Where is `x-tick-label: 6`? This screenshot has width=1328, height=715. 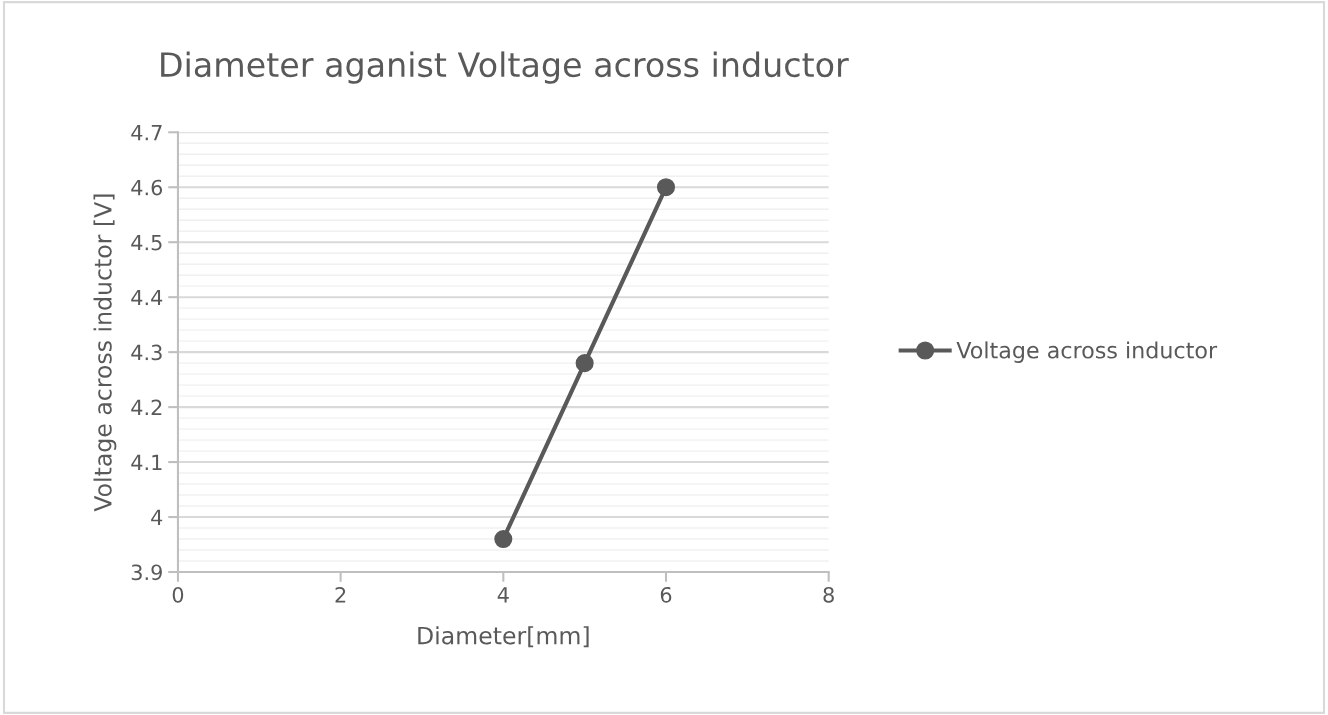 x-tick-label: 6 is located at coordinates (666, 594).